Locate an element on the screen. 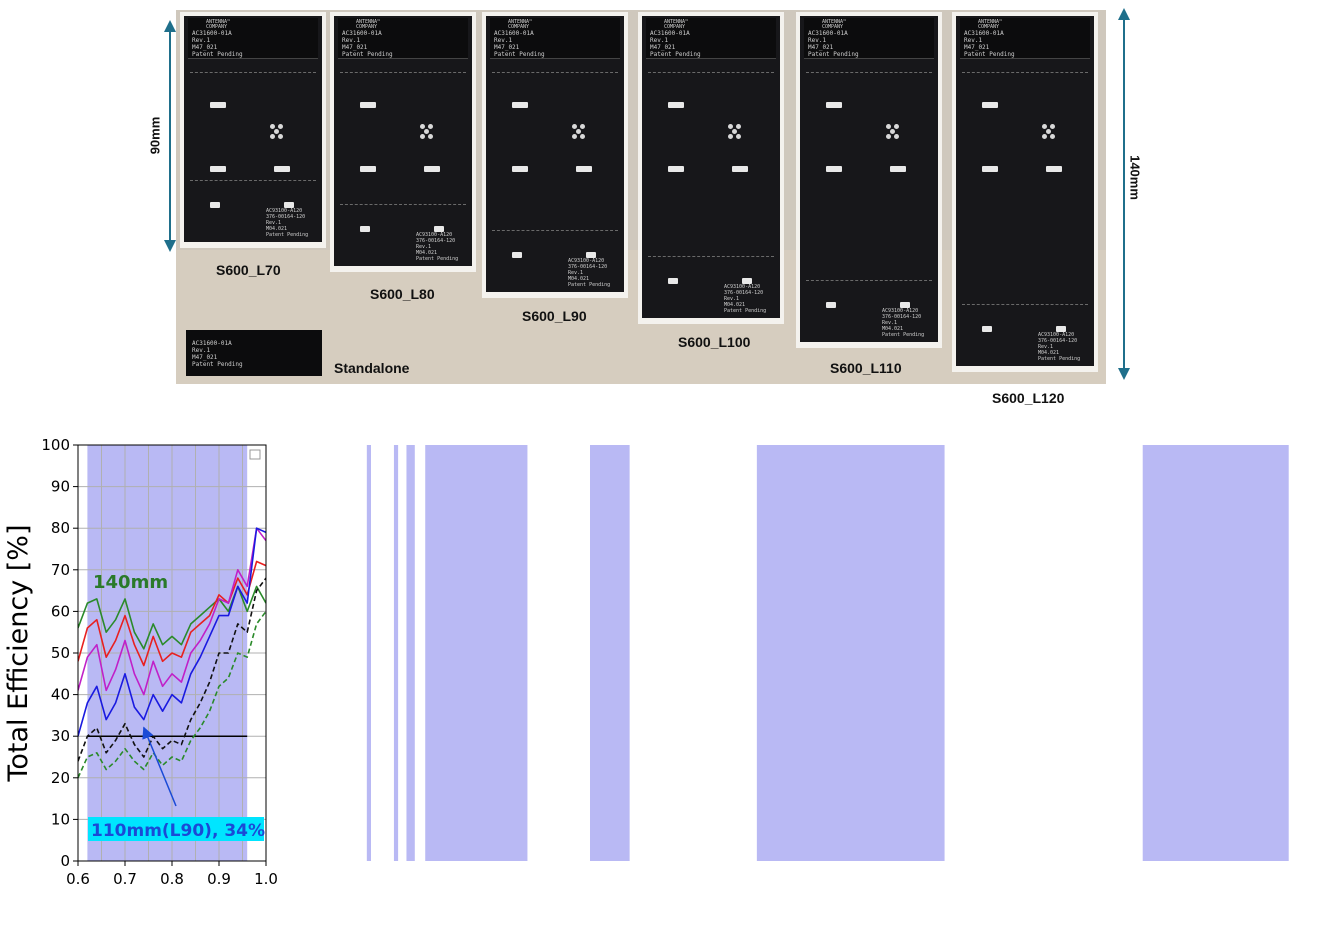 The image size is (1330, 942). board-label-s600_l100: S600_L100 is located at coordinates (714, 342).